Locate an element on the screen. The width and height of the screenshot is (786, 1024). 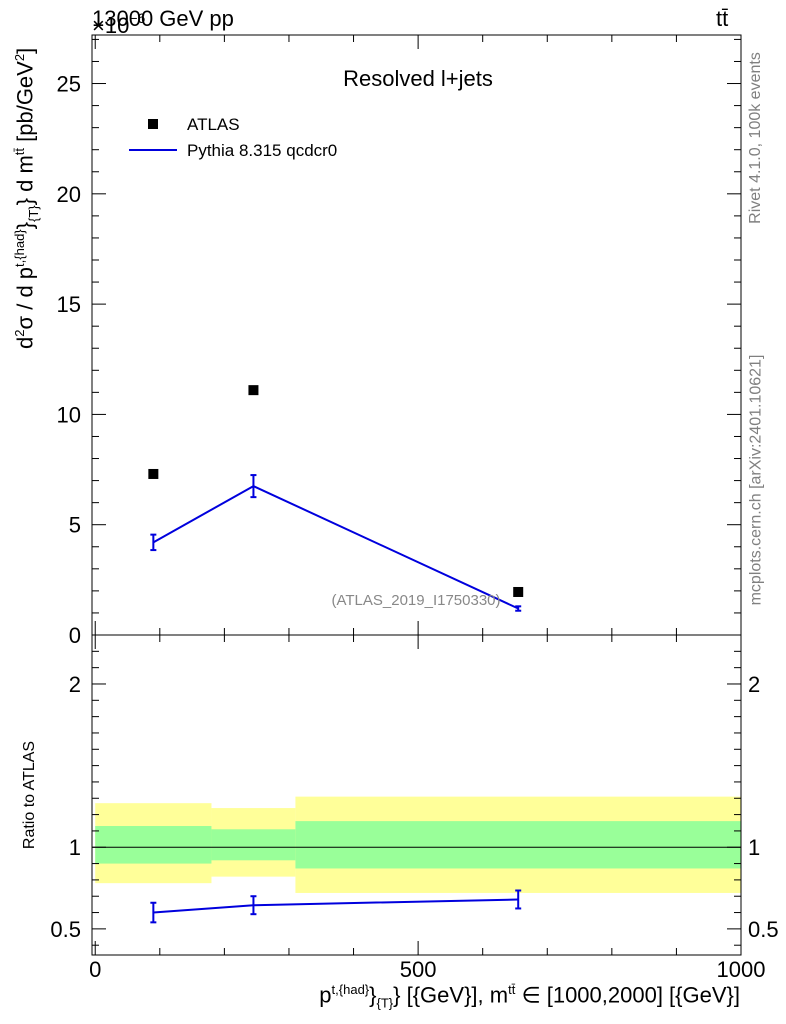
y-tick-label-main: 5 is located at coordinates (75, 525).